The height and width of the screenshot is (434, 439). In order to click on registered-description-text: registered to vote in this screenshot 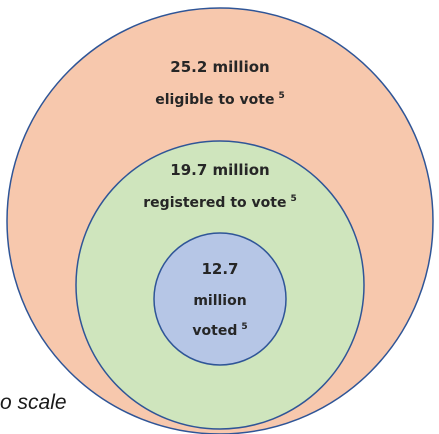, I will do `click(214, 203)`.